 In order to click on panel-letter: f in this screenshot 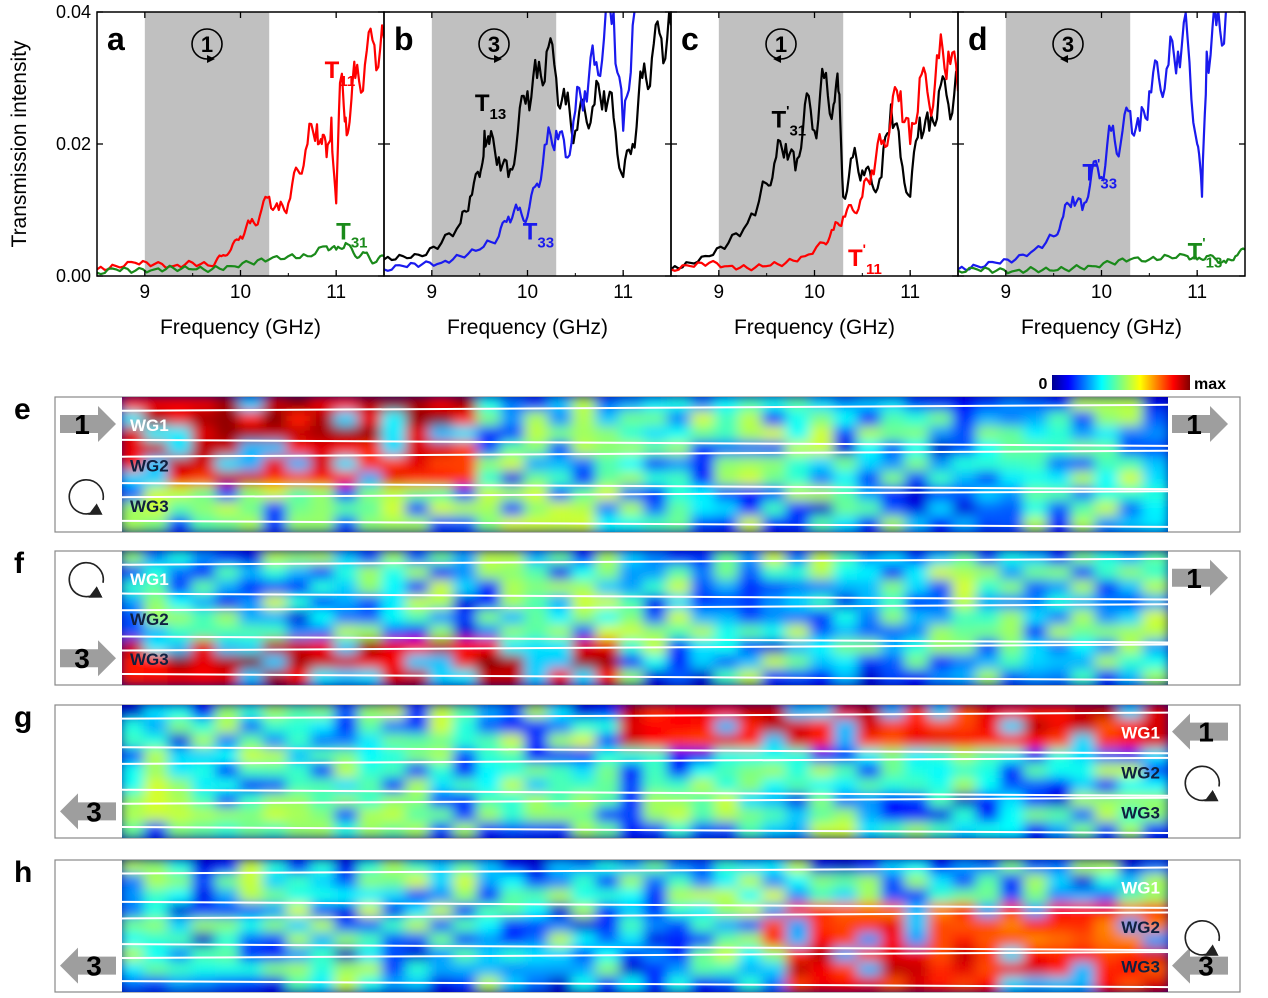, I will do `click(19, 563)`.